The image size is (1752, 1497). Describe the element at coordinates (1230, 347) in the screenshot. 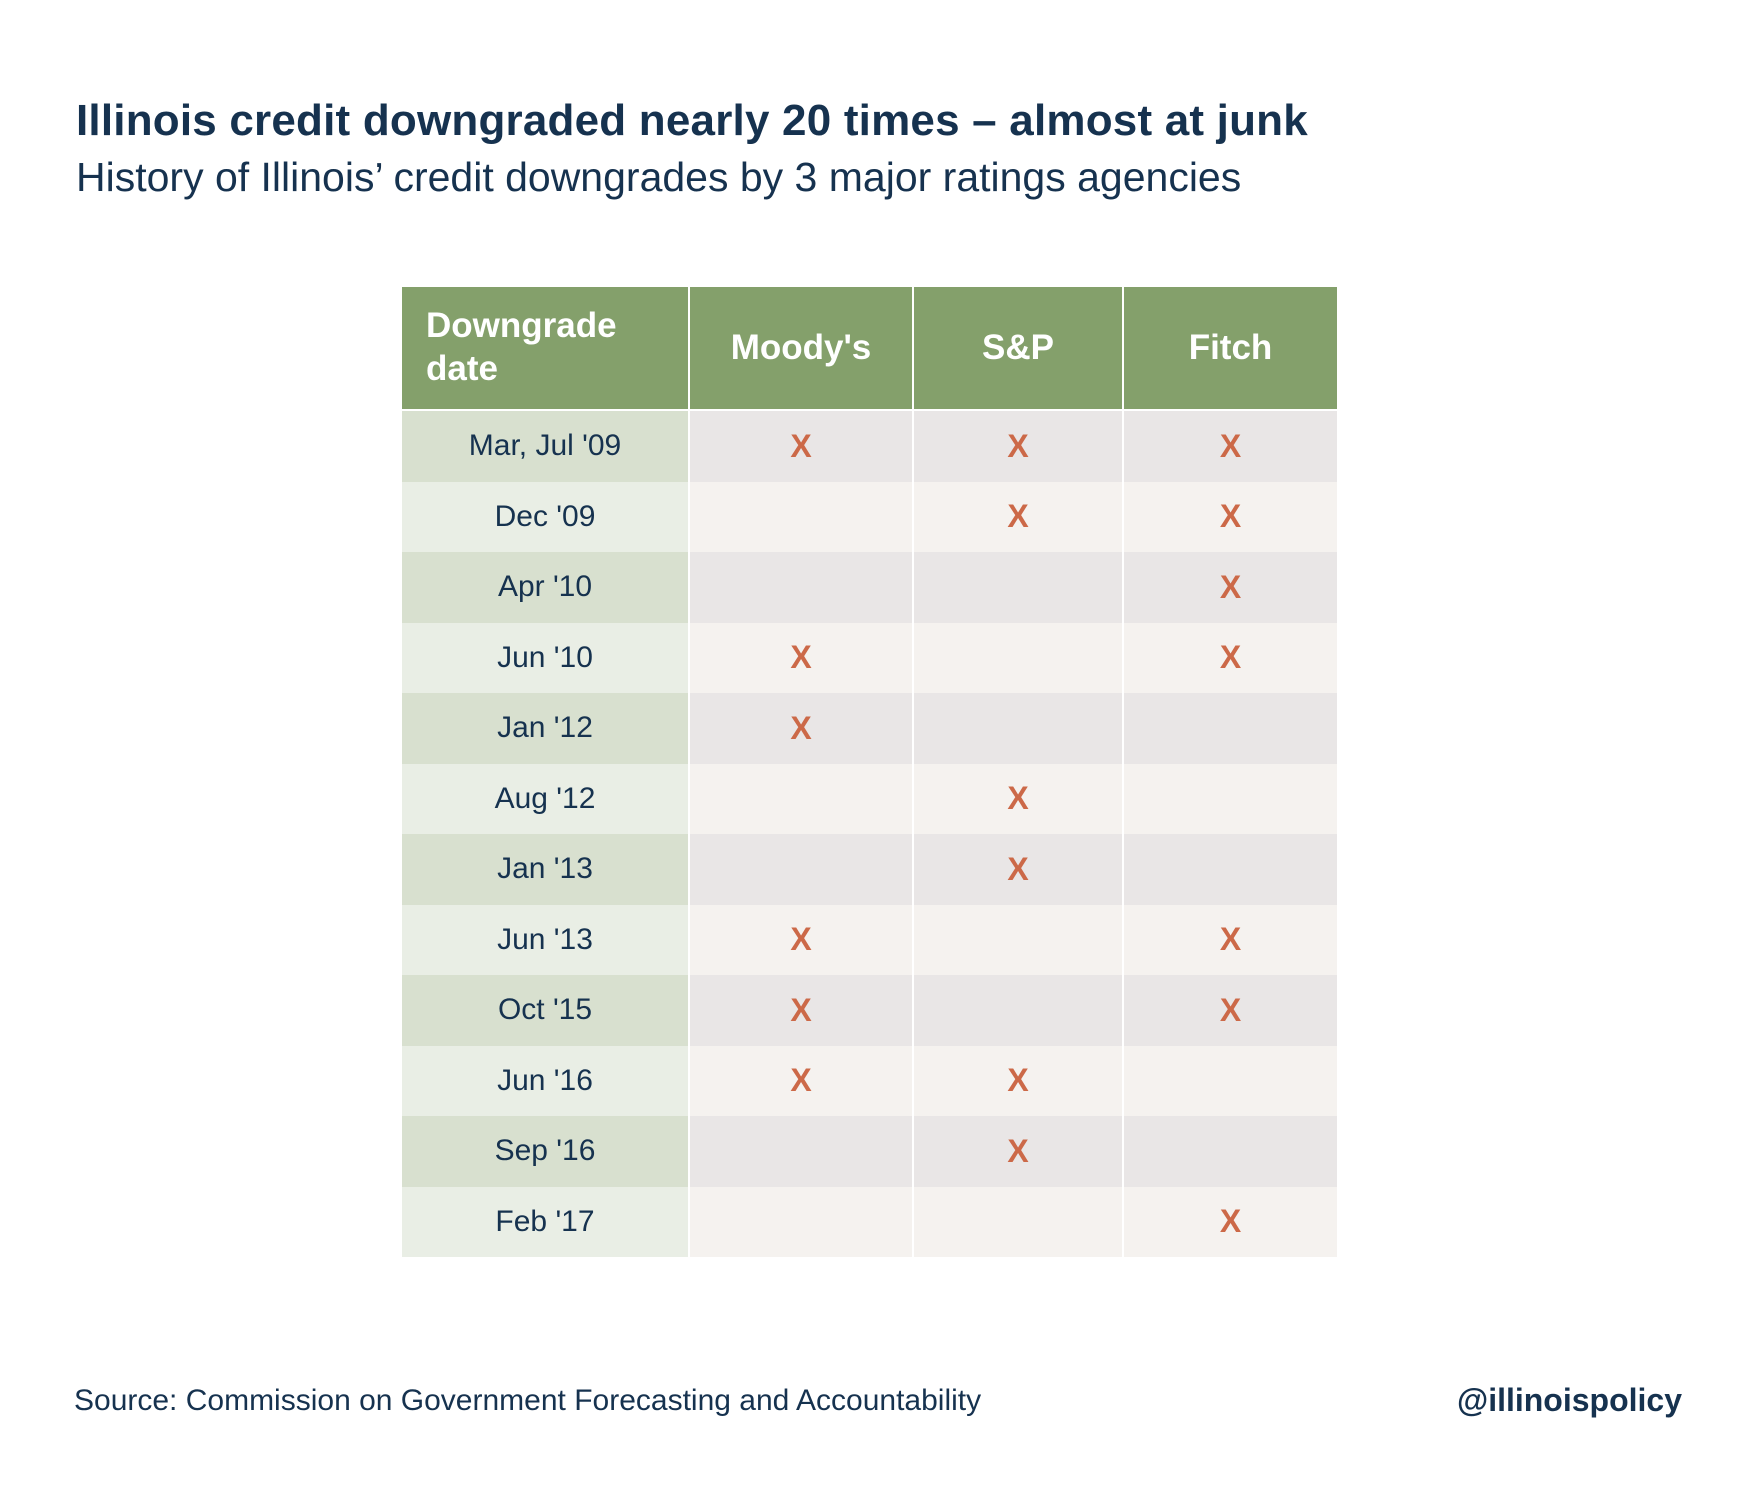

I see `column-header-fitch: Fitch` at that location.